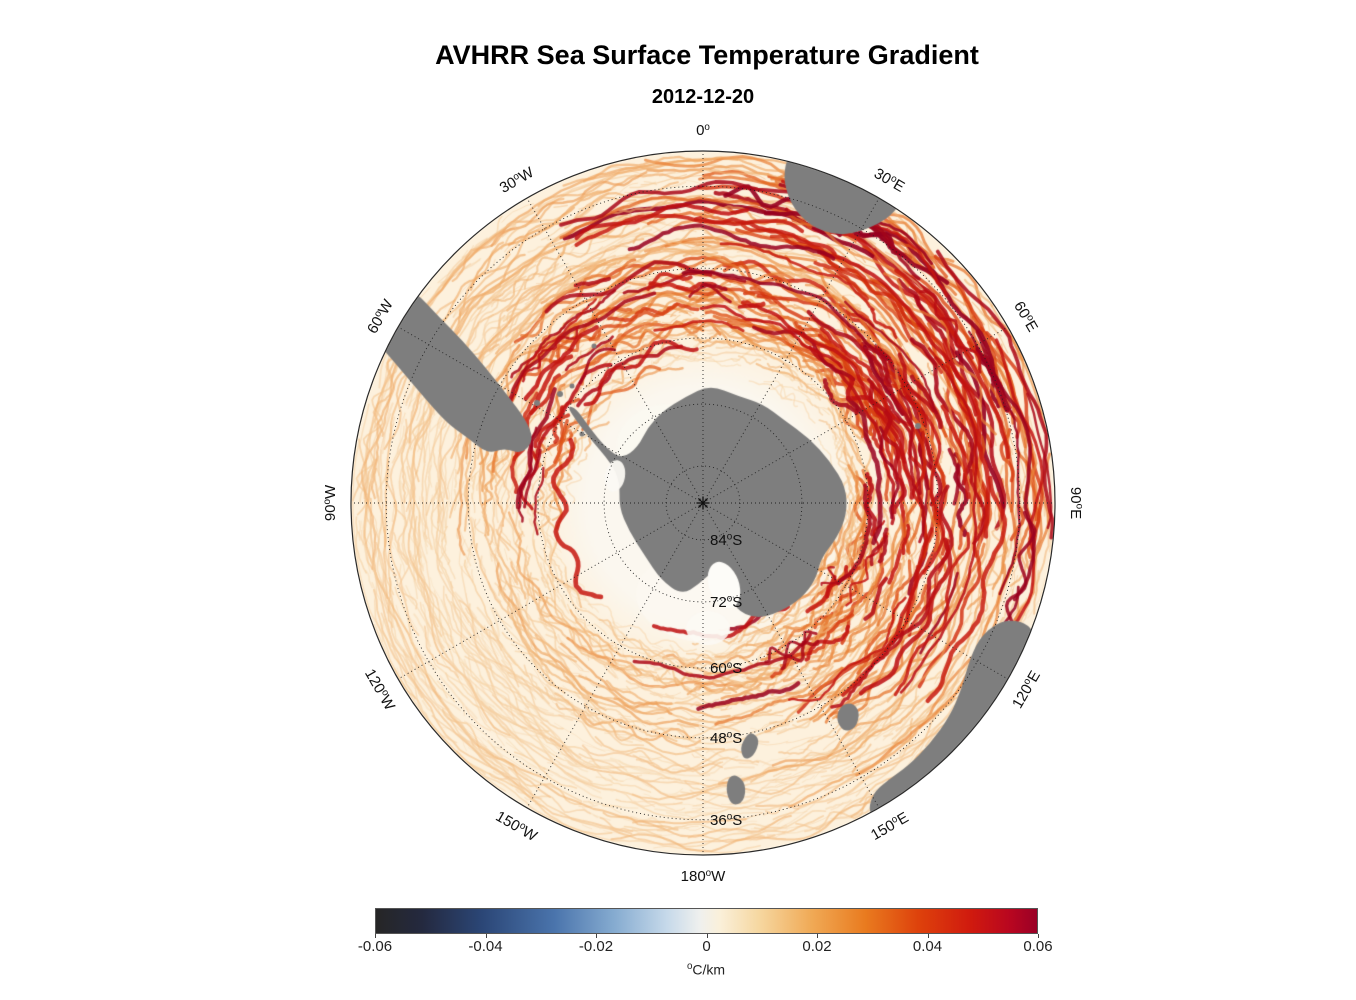 This screenshot has width=1356, height=1000. I want to click on colorbar-tick--0.04: -0.04, so click(485, 946).